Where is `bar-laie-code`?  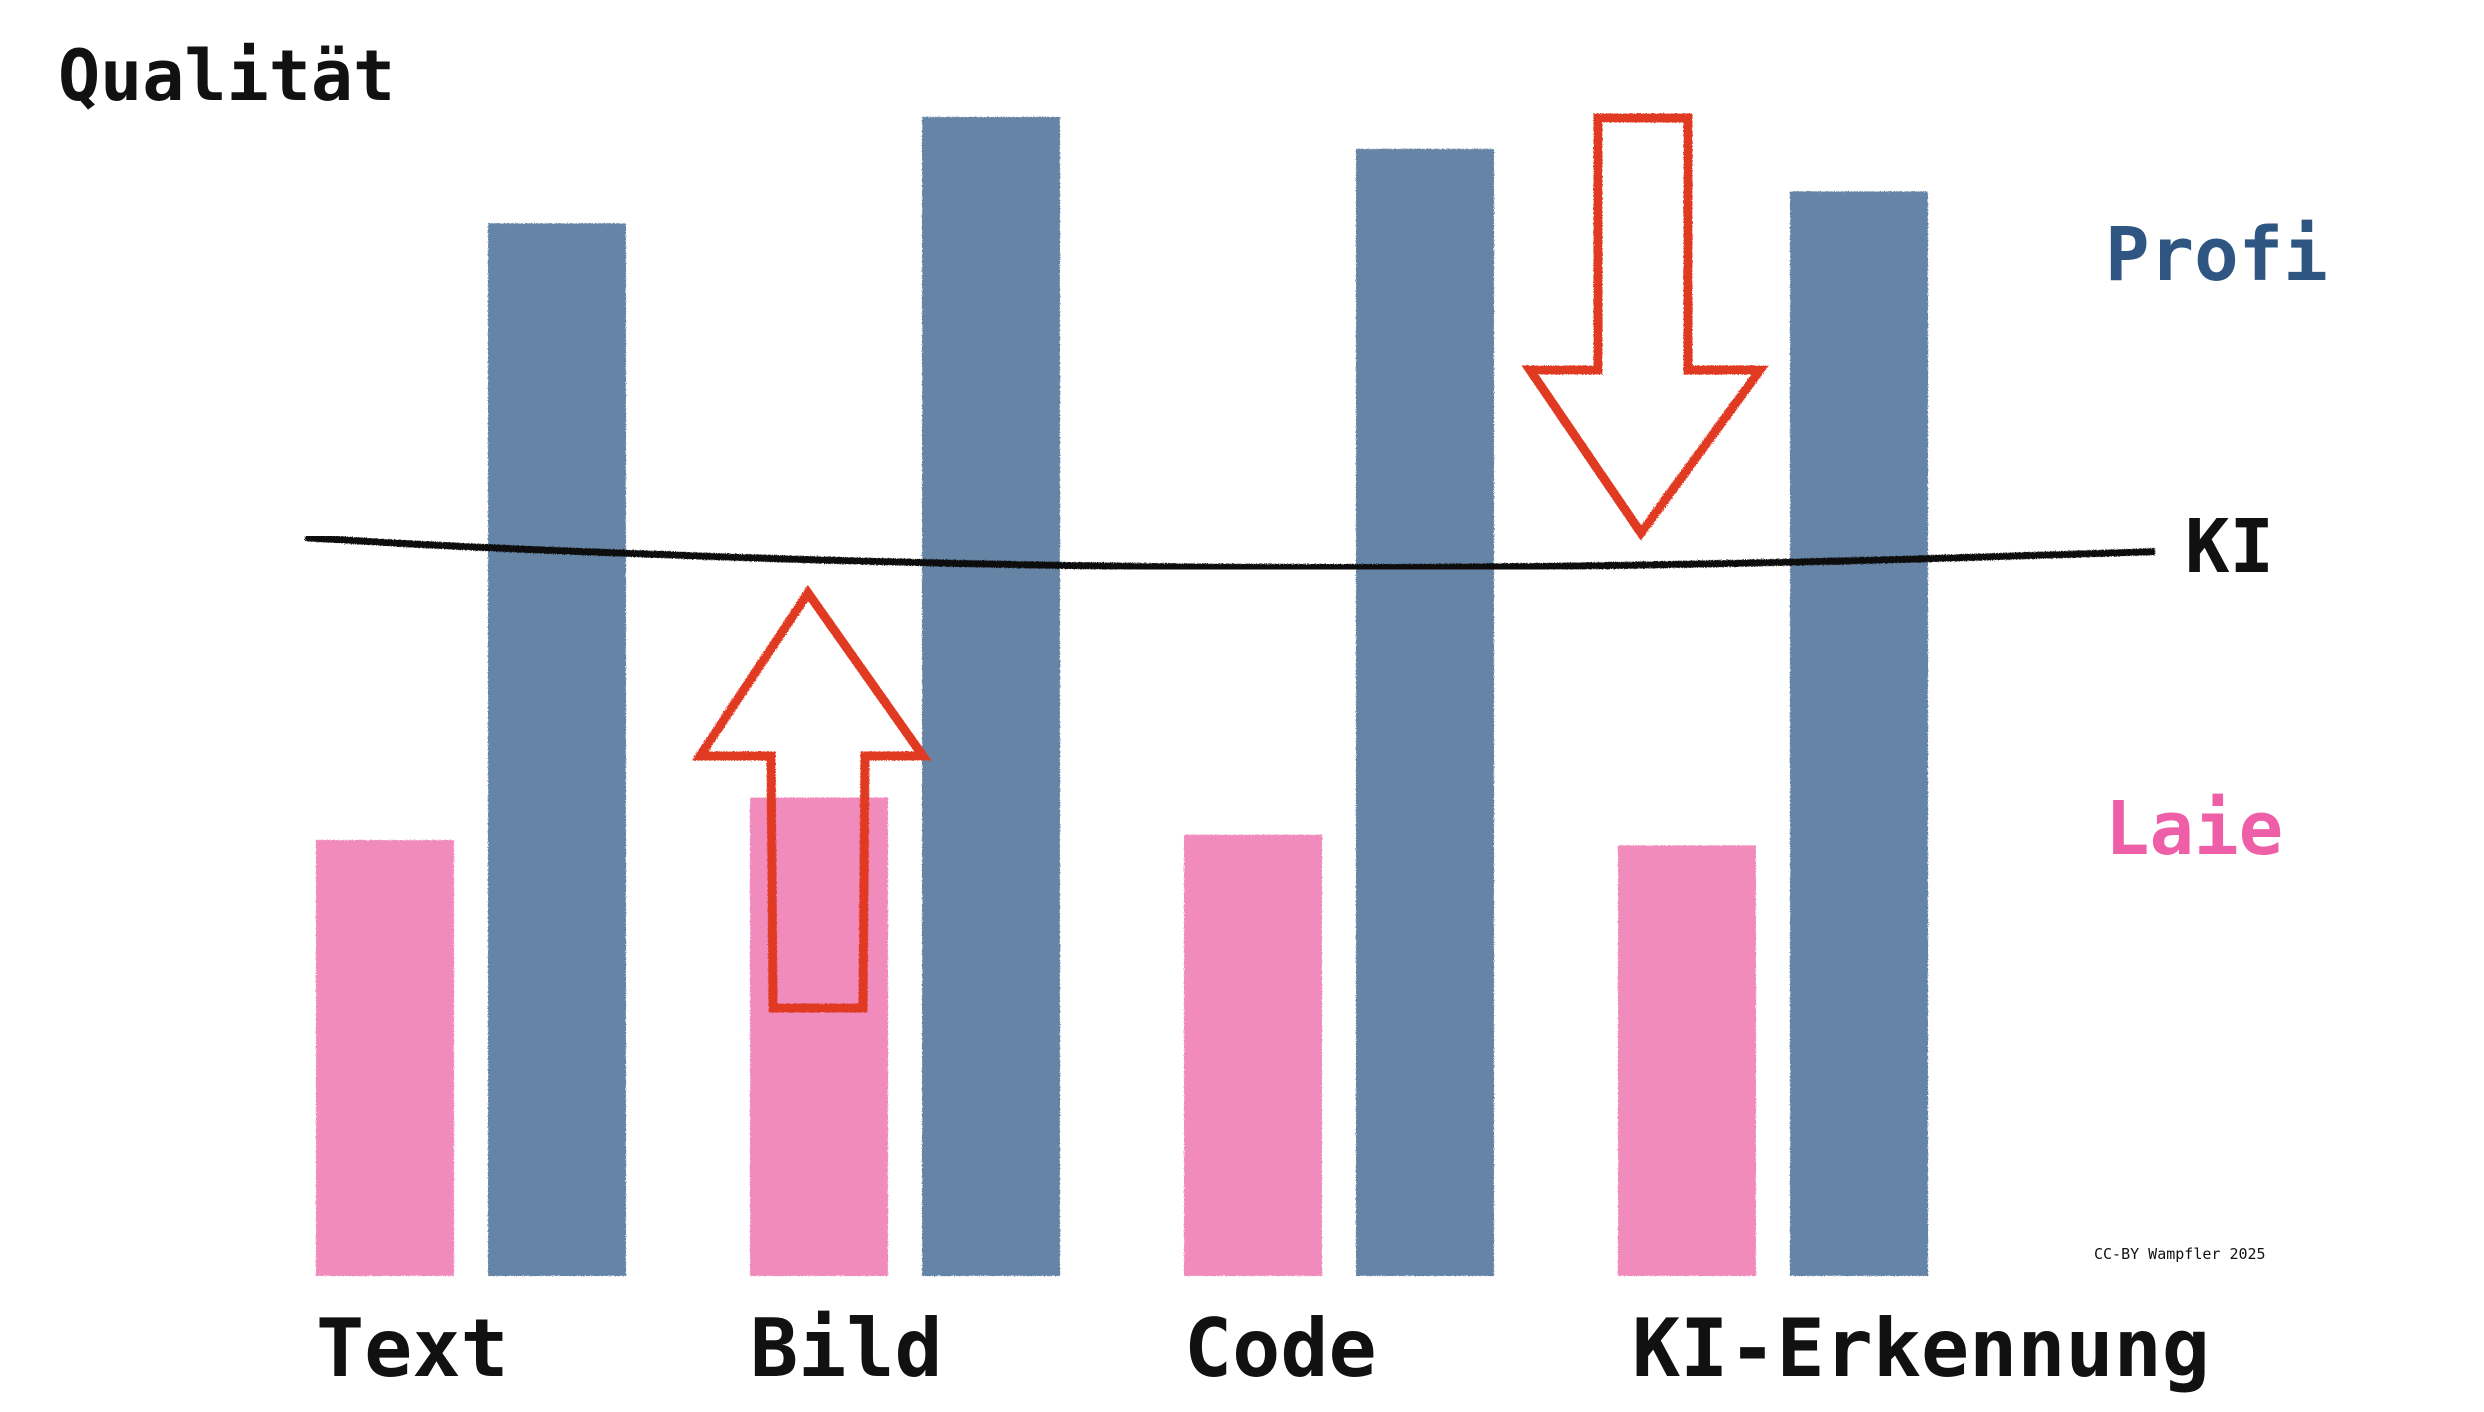
bar-laie-code is located at coordinates (1253, 1055).